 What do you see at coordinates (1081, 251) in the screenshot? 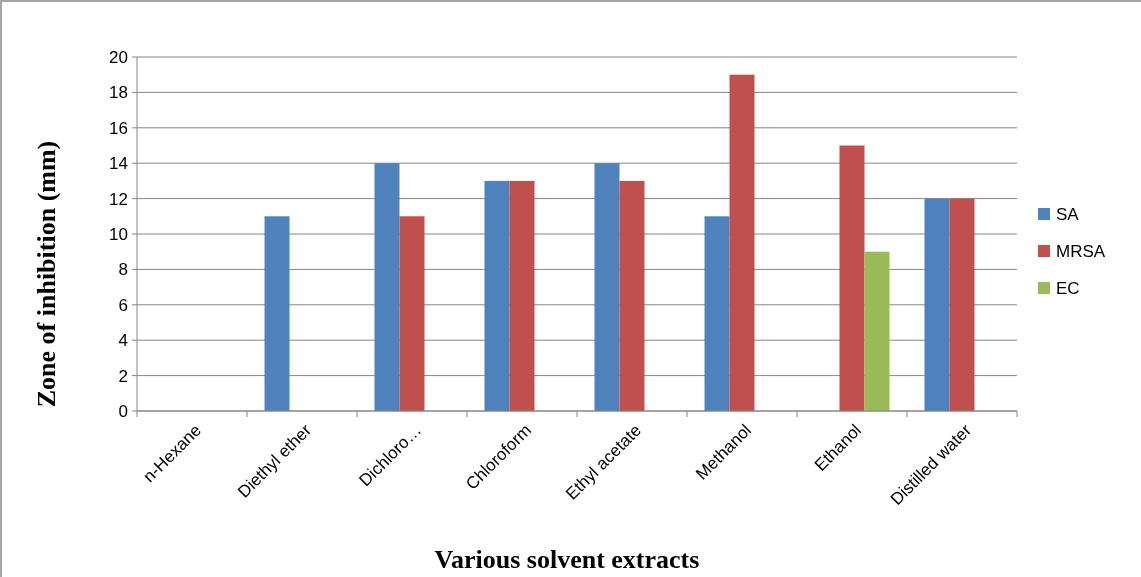
I see `legend-label: MRSA` at bounding box center [1081, 251].